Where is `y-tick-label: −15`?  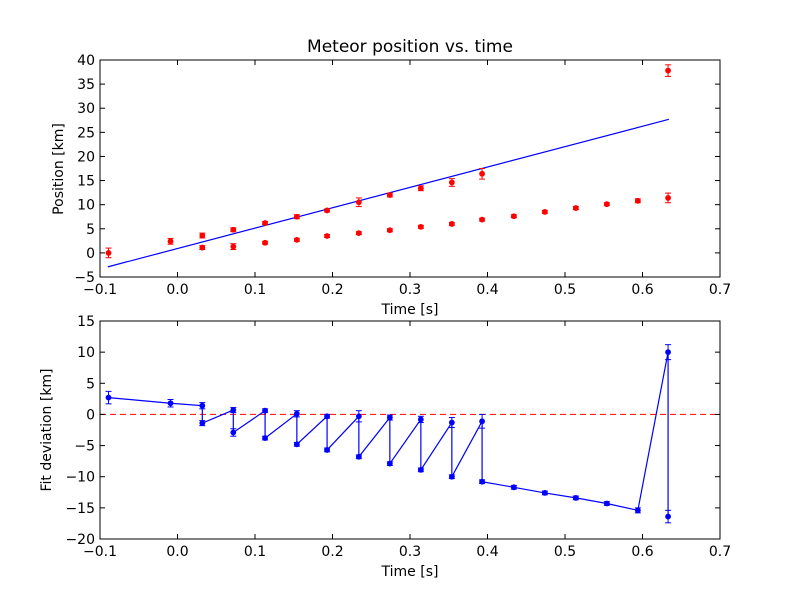
y-tick-label: −15 is located at coordinates (80, 509).